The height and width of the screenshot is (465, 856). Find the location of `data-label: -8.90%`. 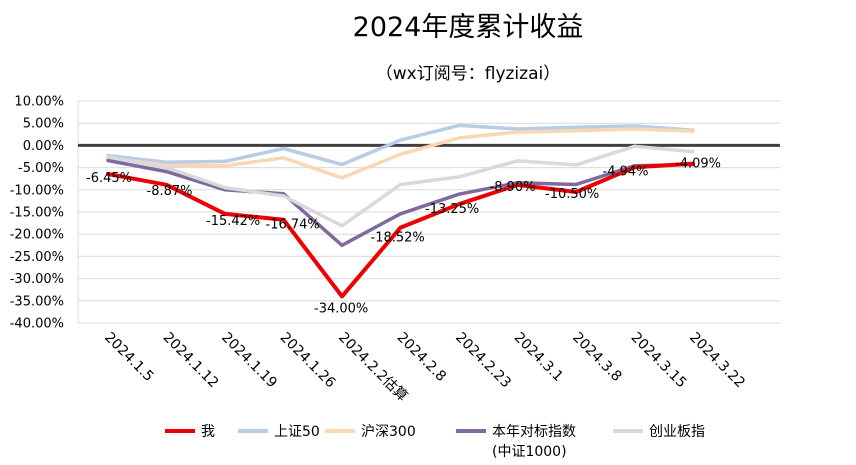

data-label: -8.90% is located at coordinates (513, 187).